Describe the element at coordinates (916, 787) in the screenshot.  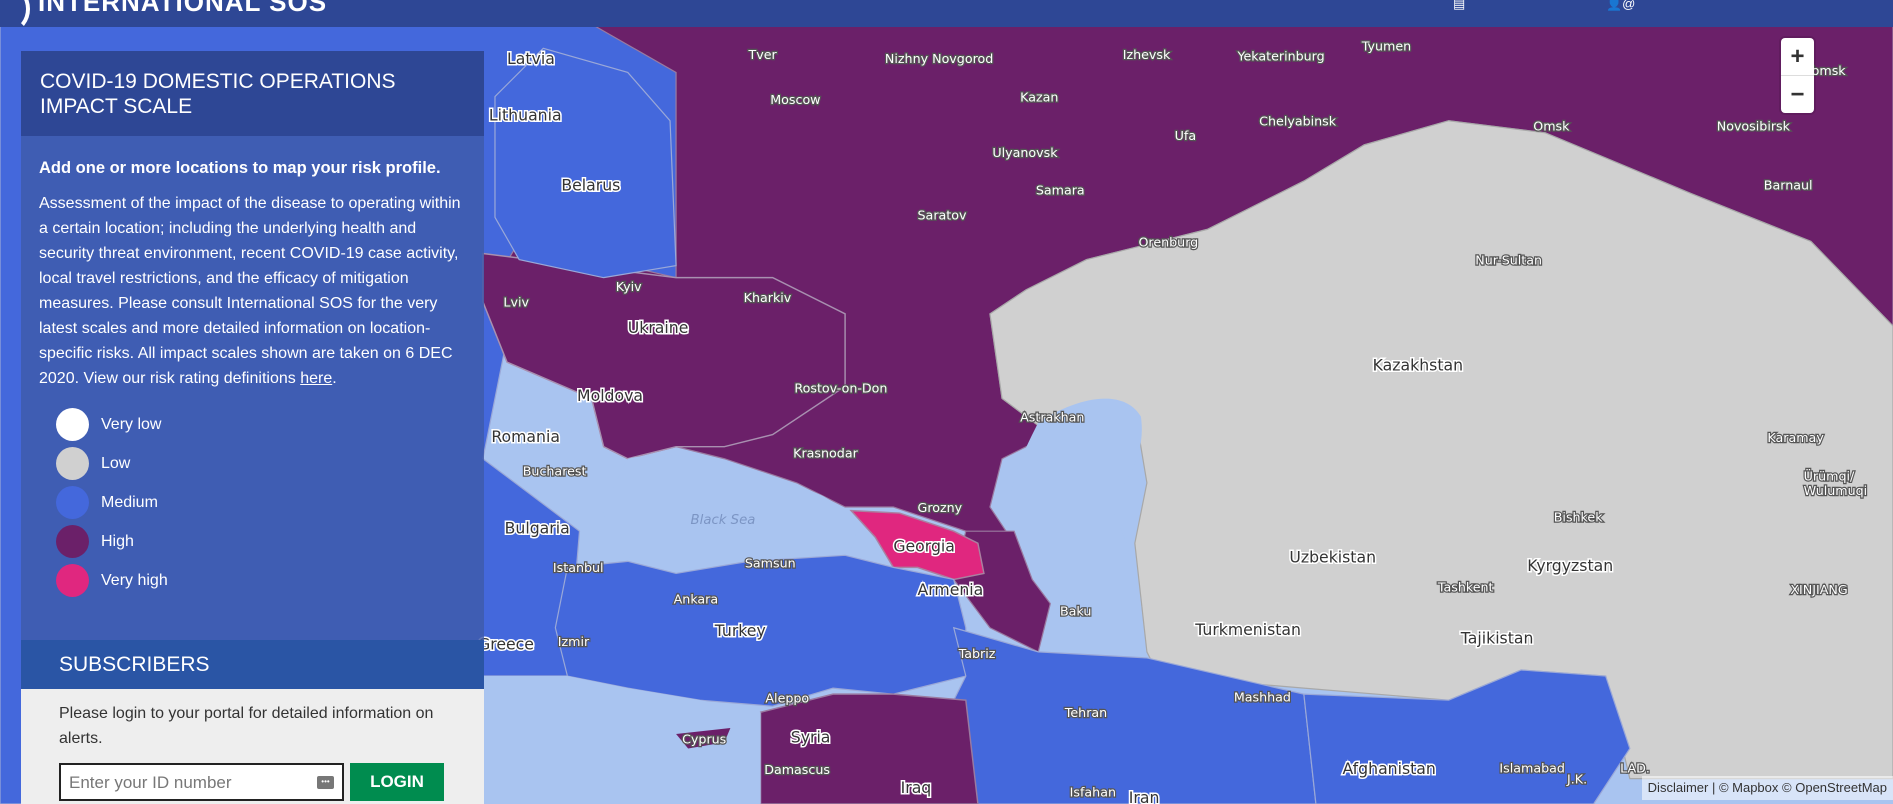
I see `map-label-country: Iraq` at that location.